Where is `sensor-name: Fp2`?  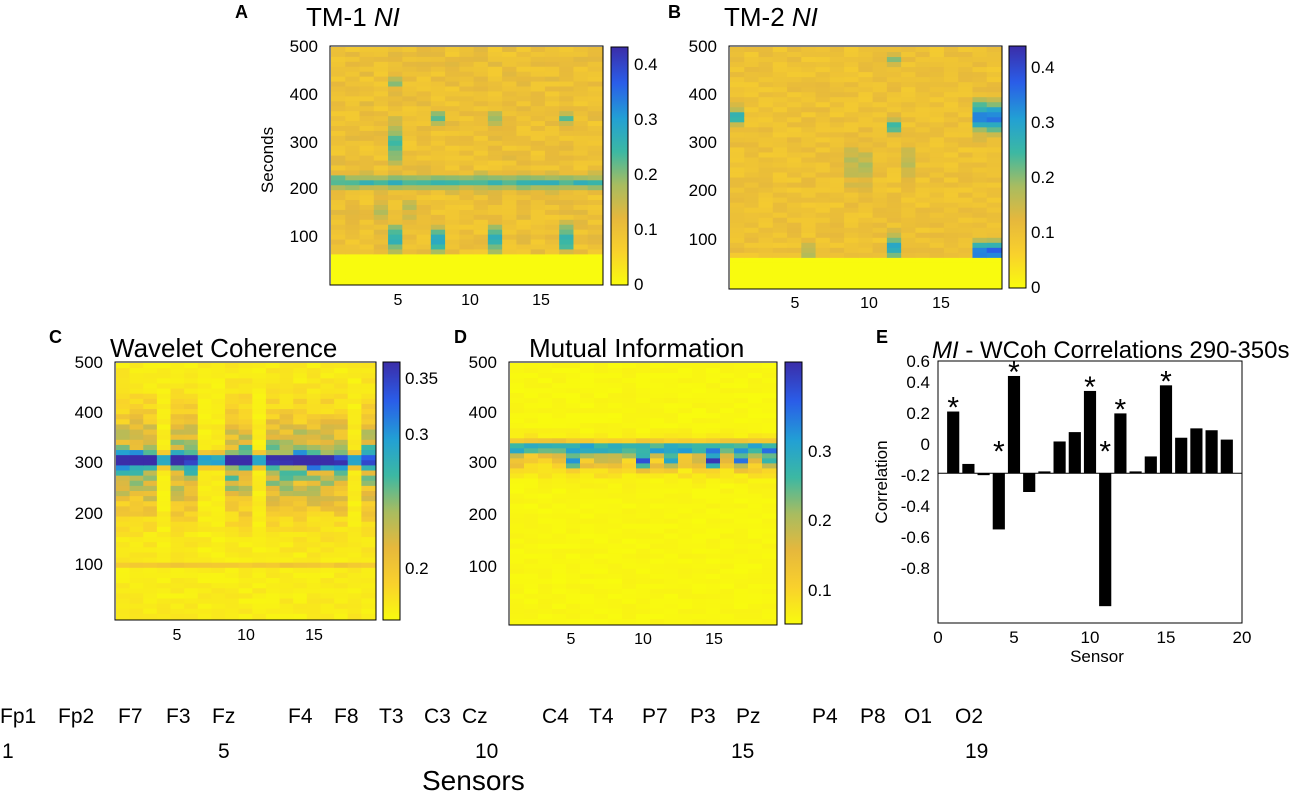
sensor-name: Fp2 is located at coordinates (76, 716).